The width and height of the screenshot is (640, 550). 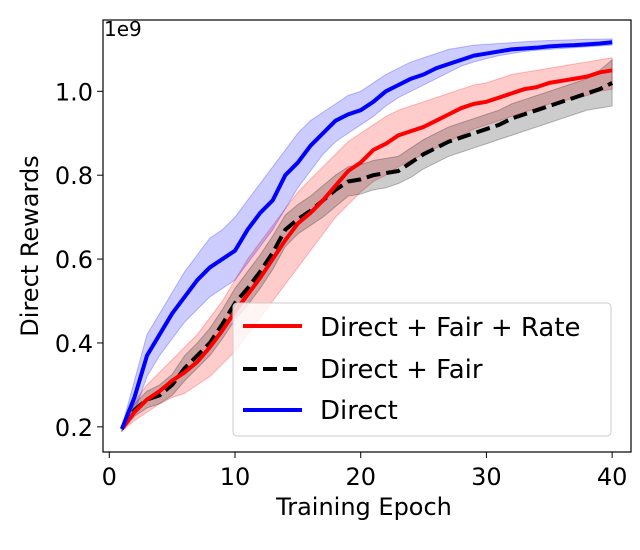 I want to click on y-tick-label: 0.8, so click(x=74, y=176).